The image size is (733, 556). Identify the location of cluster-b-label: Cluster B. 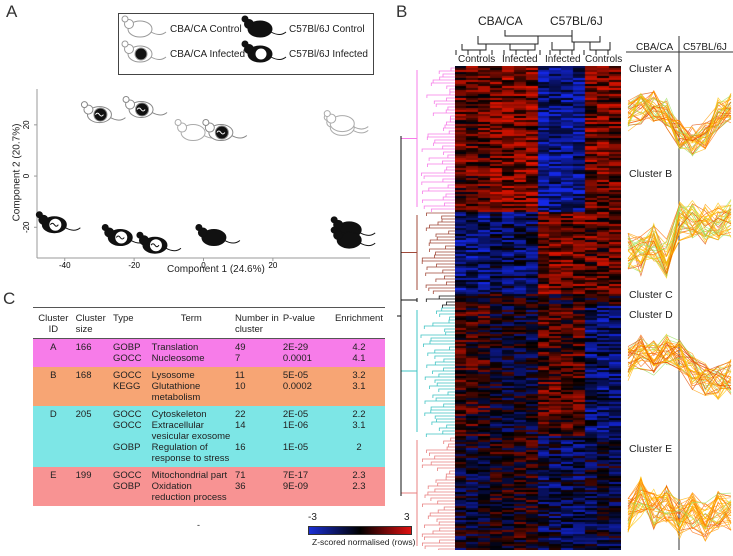
(651, 174).